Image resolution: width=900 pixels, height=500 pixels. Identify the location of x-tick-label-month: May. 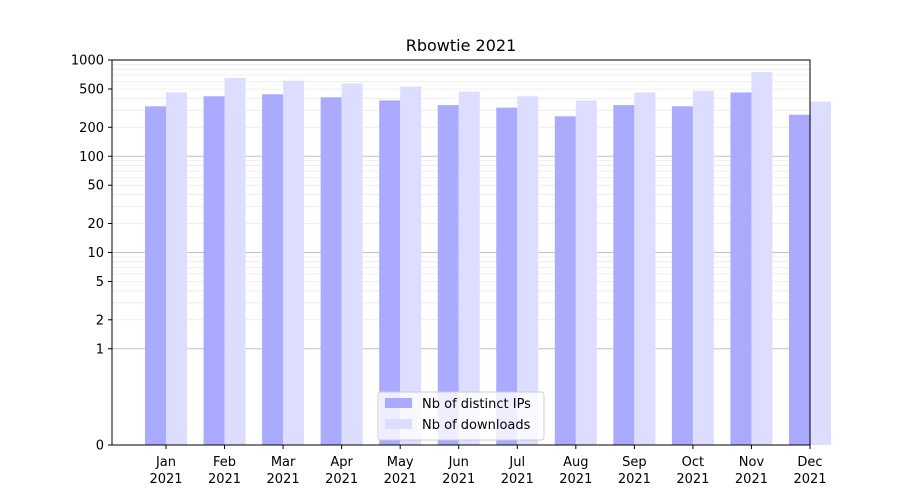
(400, 462).